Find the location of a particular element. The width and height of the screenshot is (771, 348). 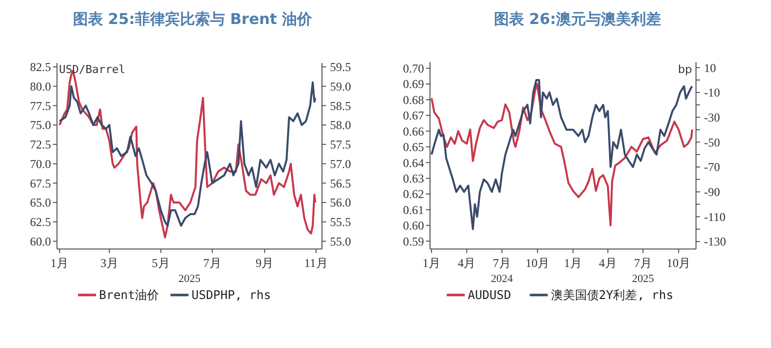

x-tick-label: 11月 is located at coordinates (316, 263).